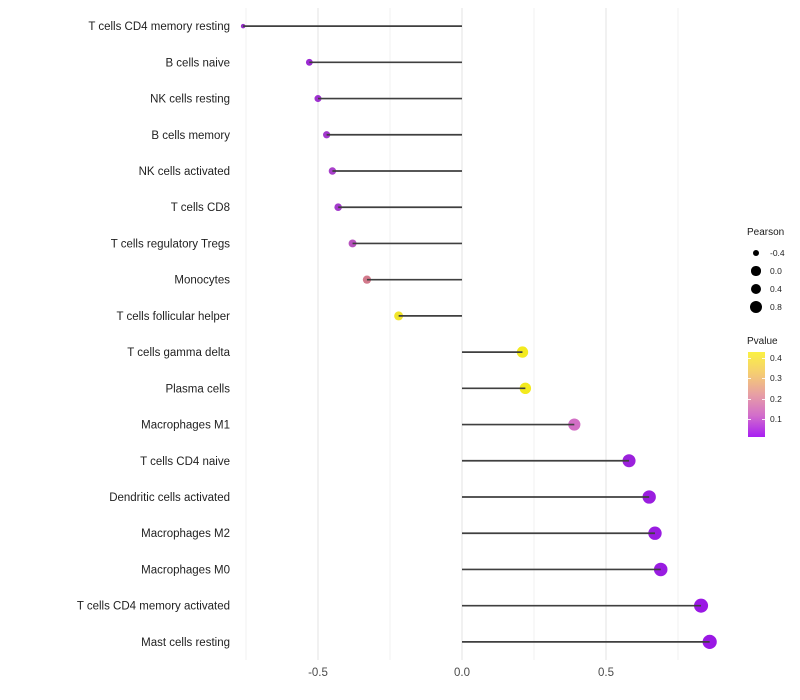  I want to click on size-legend-label: 0.4, so click(776, 289).